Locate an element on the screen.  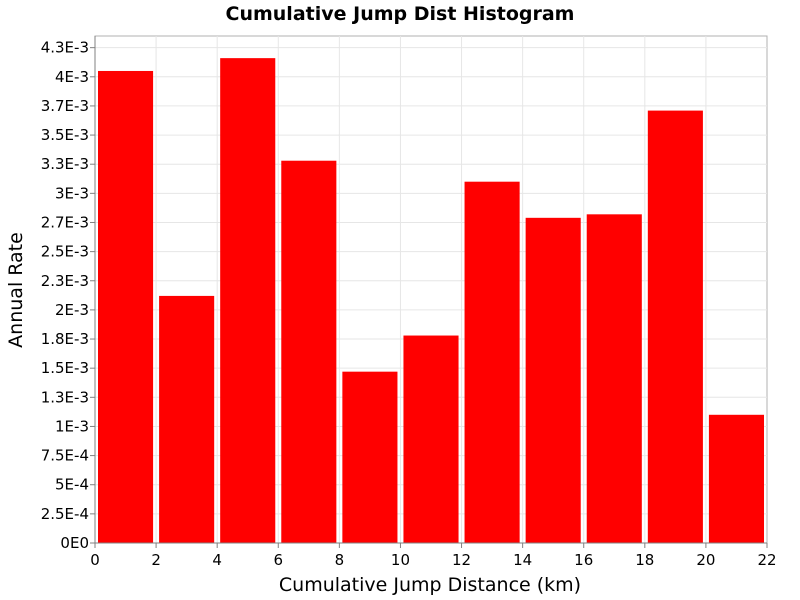
y-tick-label: 4E-3 is located at coordinates (72, 77).